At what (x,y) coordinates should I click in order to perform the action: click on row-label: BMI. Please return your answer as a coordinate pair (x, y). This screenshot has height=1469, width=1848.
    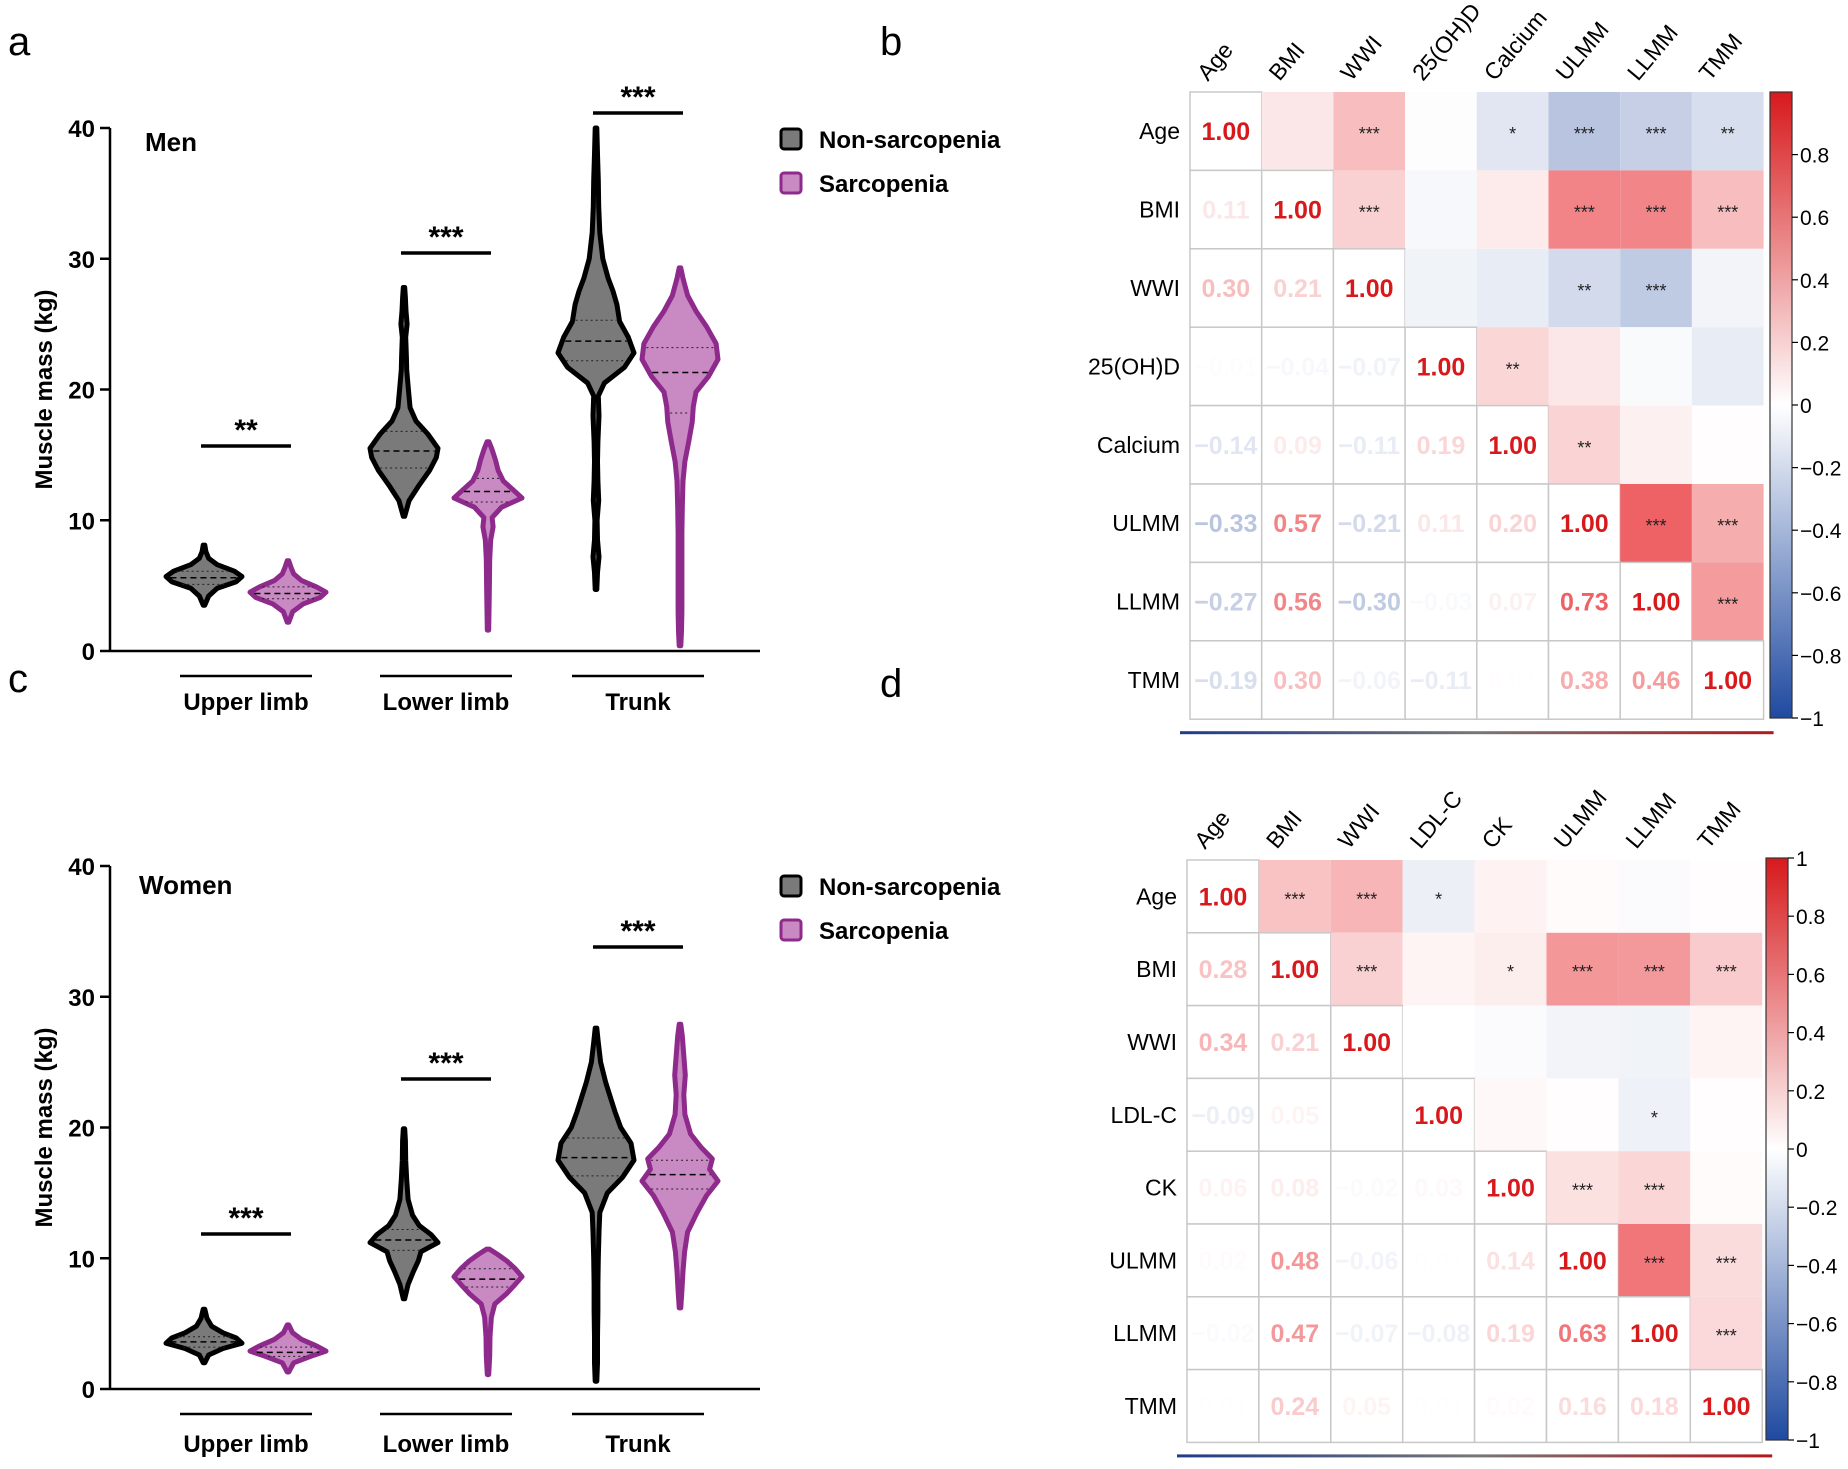
    Looking at the image, I should click on (1156, 969).